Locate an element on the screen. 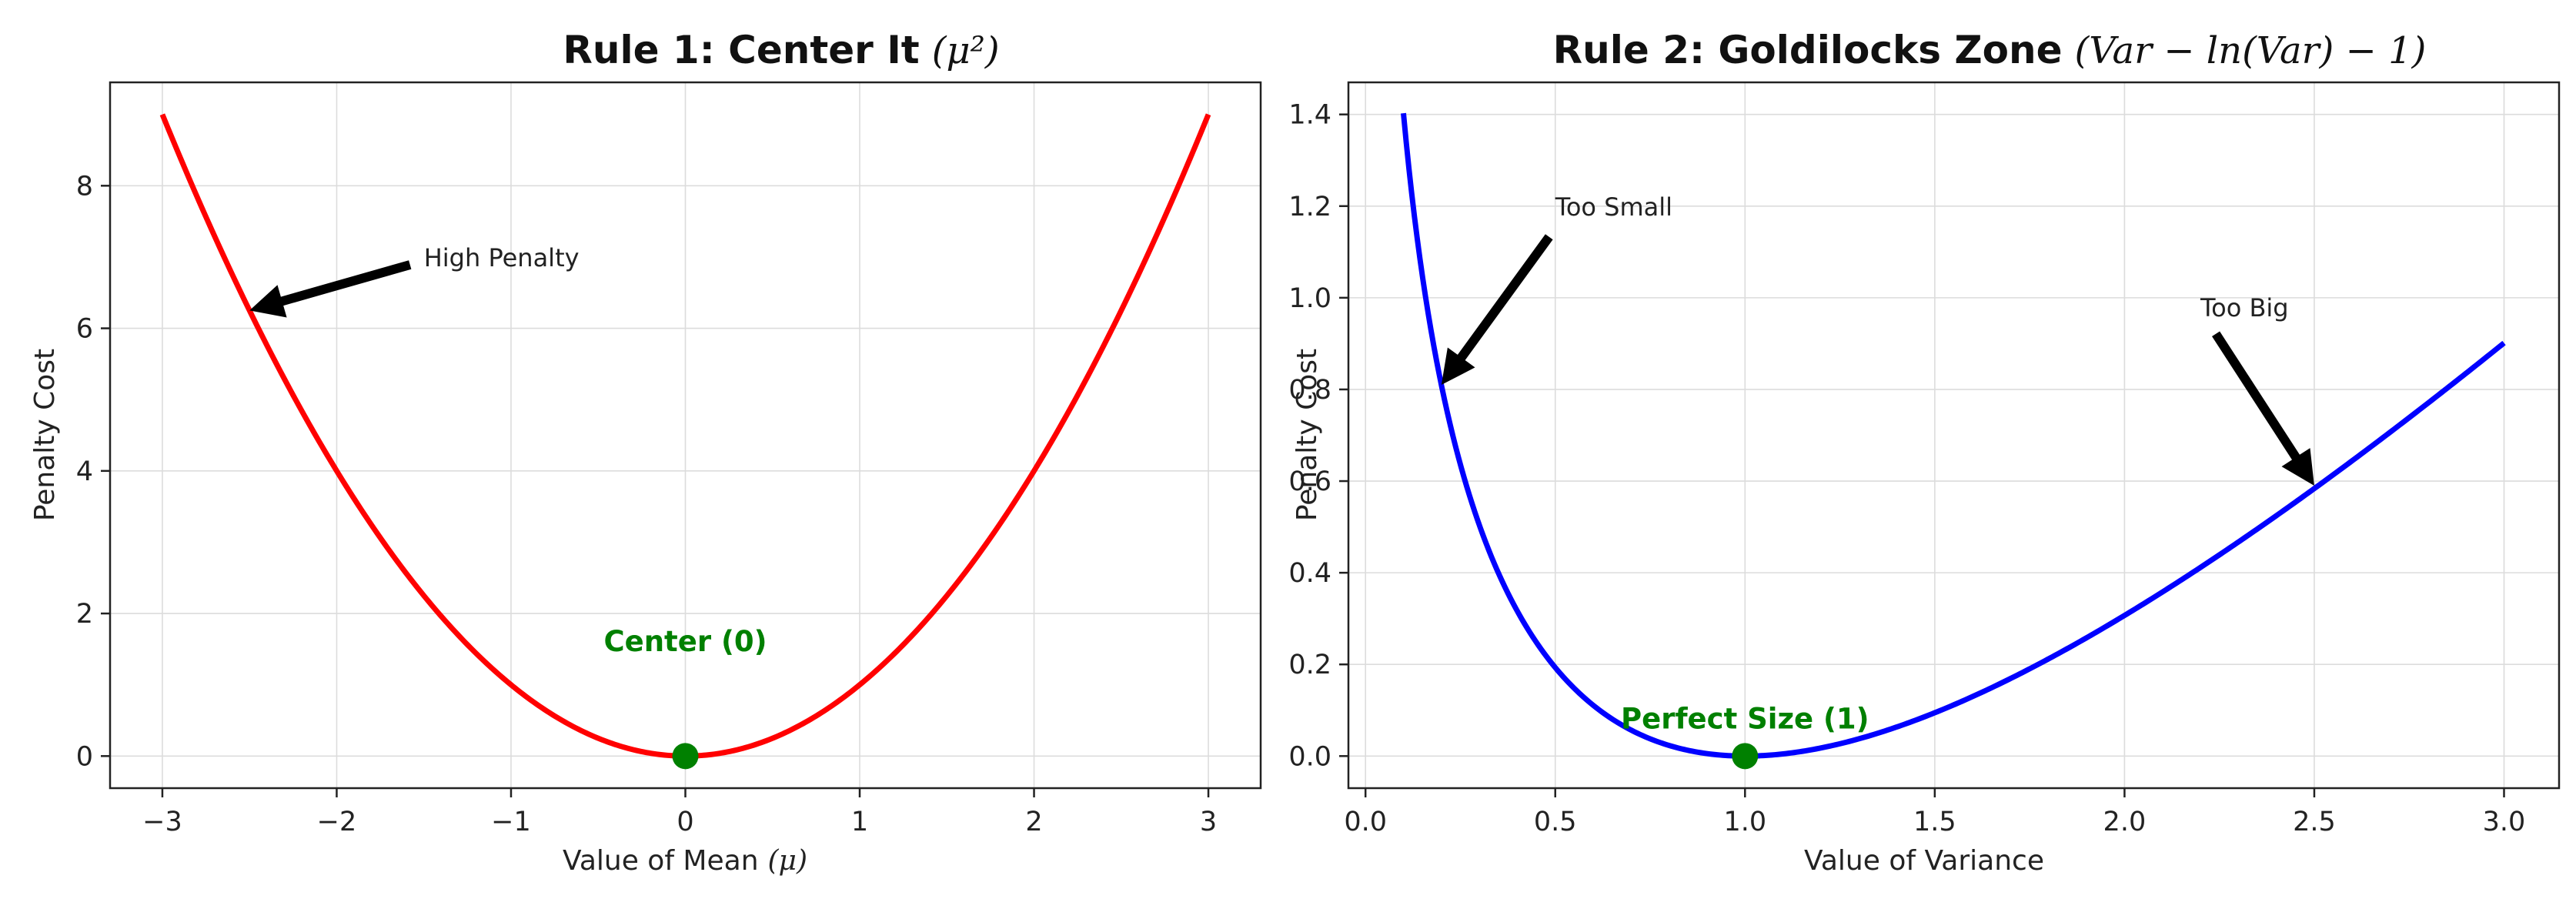  left-annotations: High Penalty Center (0) is located at coordinates (508, 450).